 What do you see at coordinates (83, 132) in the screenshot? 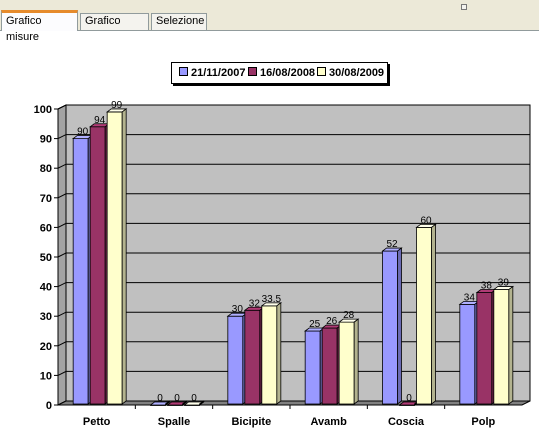
I see `data-label: 90` at bounding box center [83, 132].